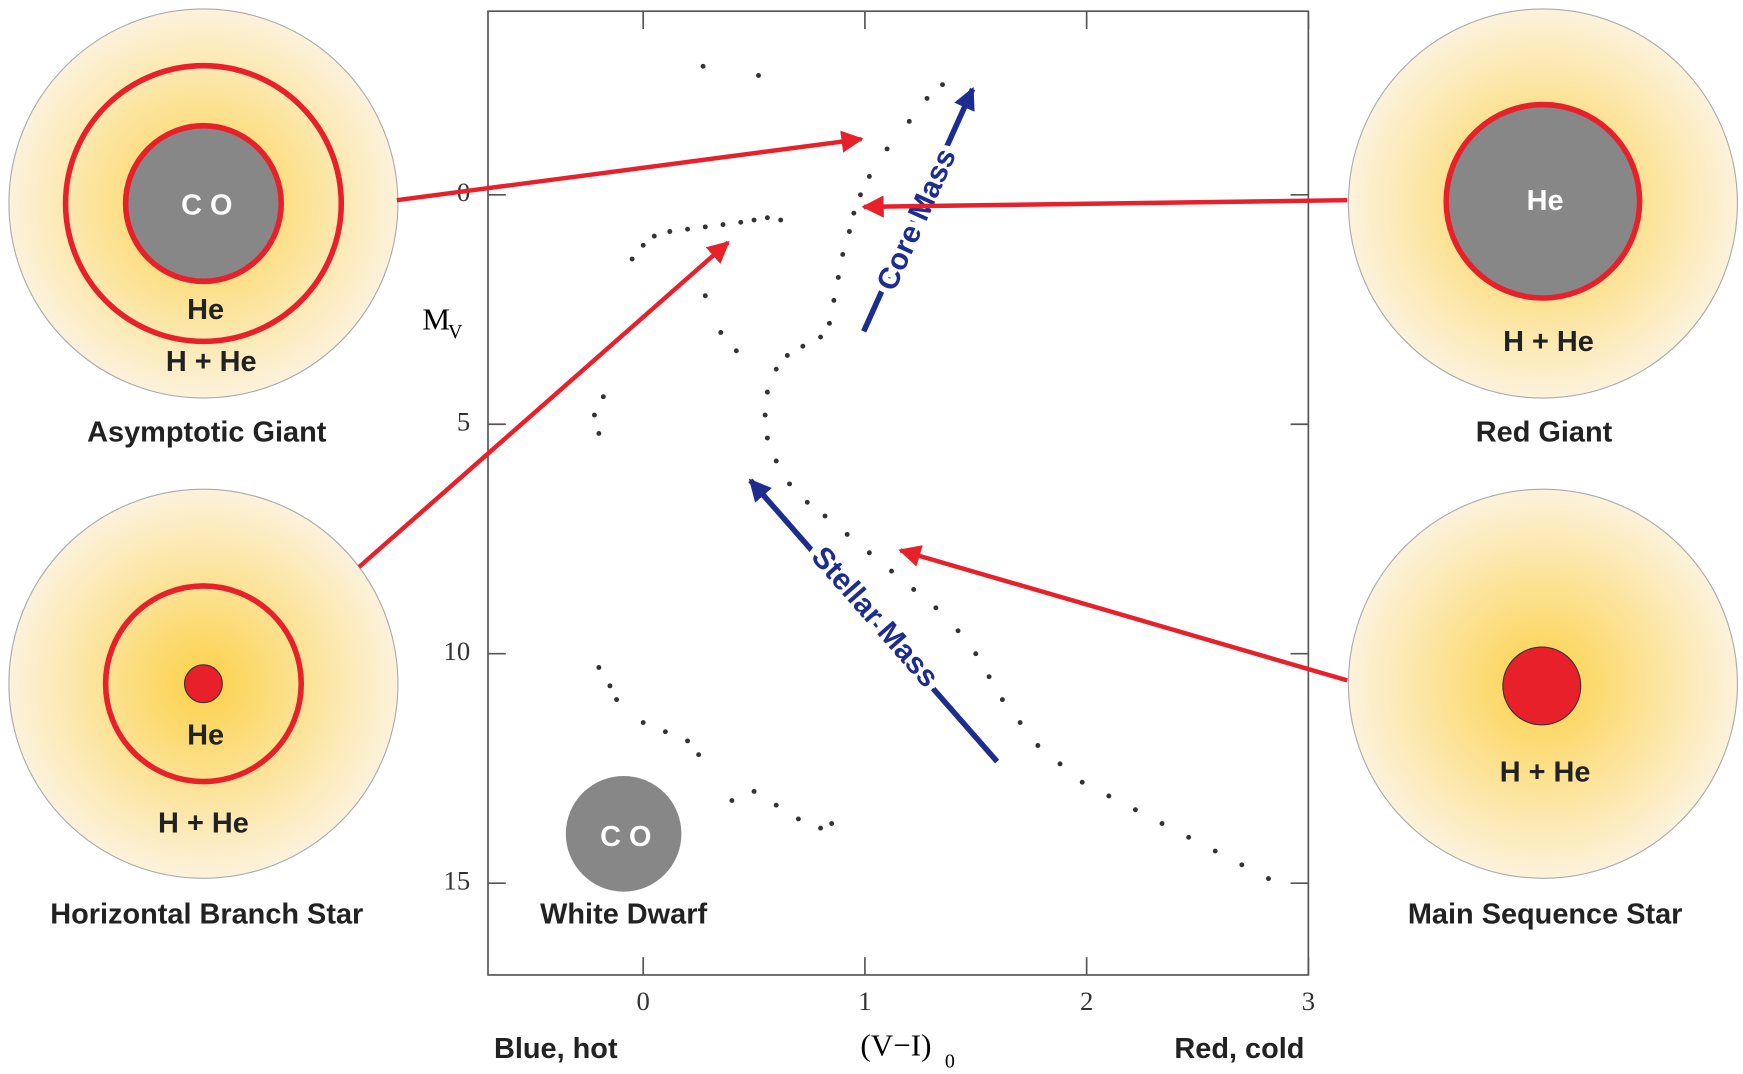 The width and height of the screenshot is (1743, 1074). Describe the element at coordinates (457, 651) in the screenshot. I see `y-tick-label: 10` at that location.